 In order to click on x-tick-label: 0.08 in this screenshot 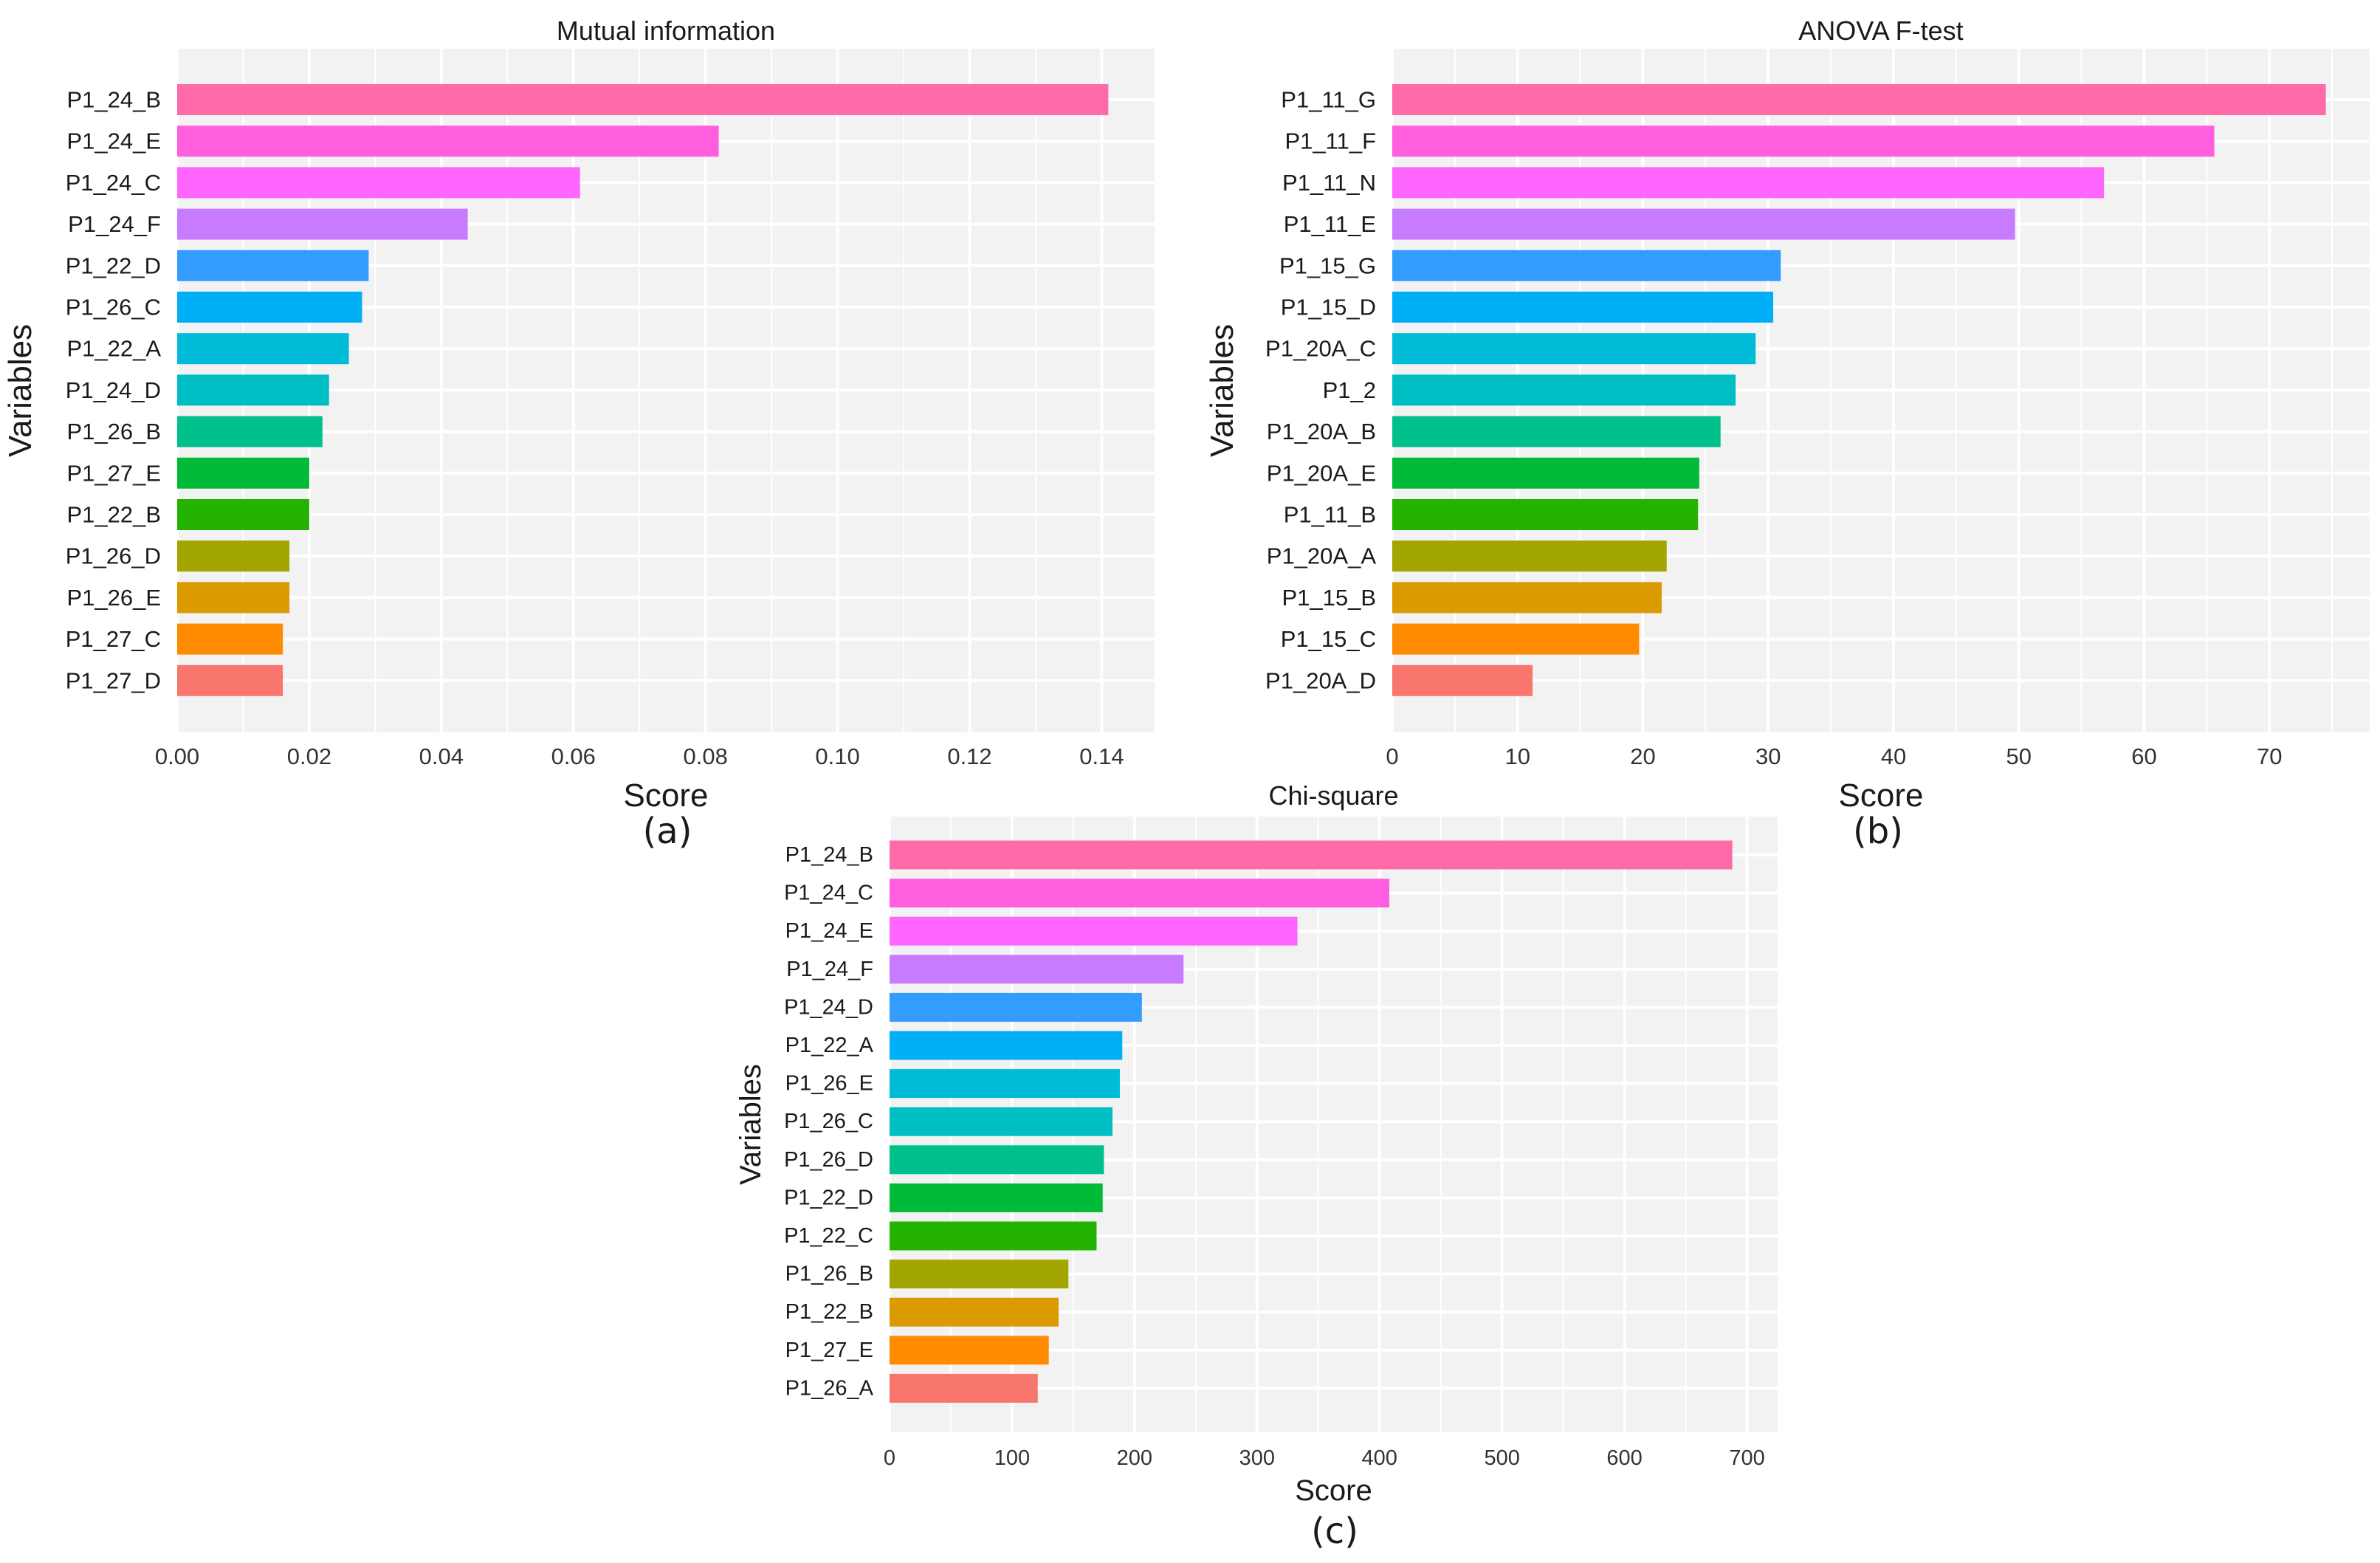, I will do `click(706, 756)`.